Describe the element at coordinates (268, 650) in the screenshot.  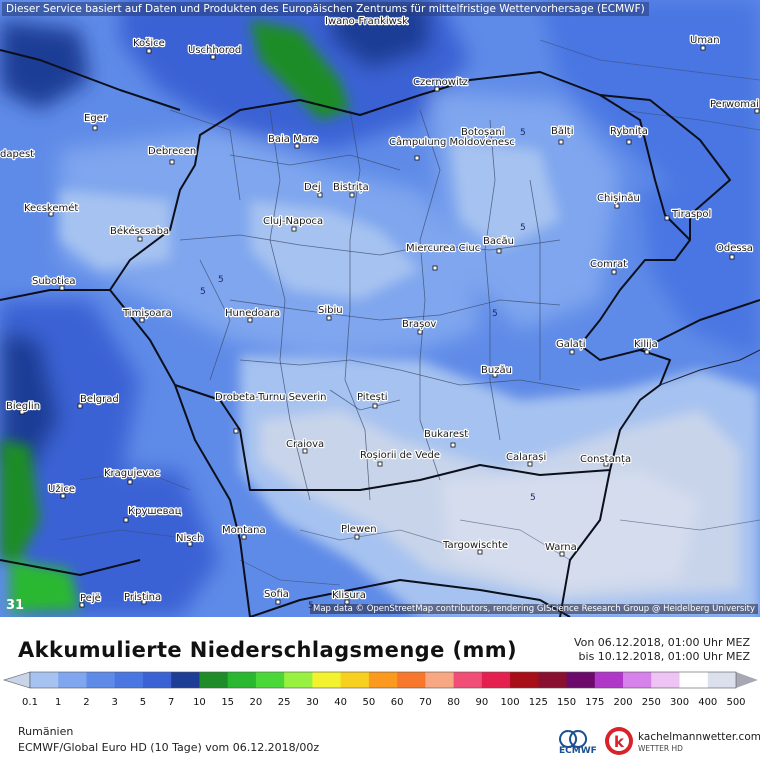
I see `chart-title: Akkumulierte Niederschlagsmenge (mm)` at that location.